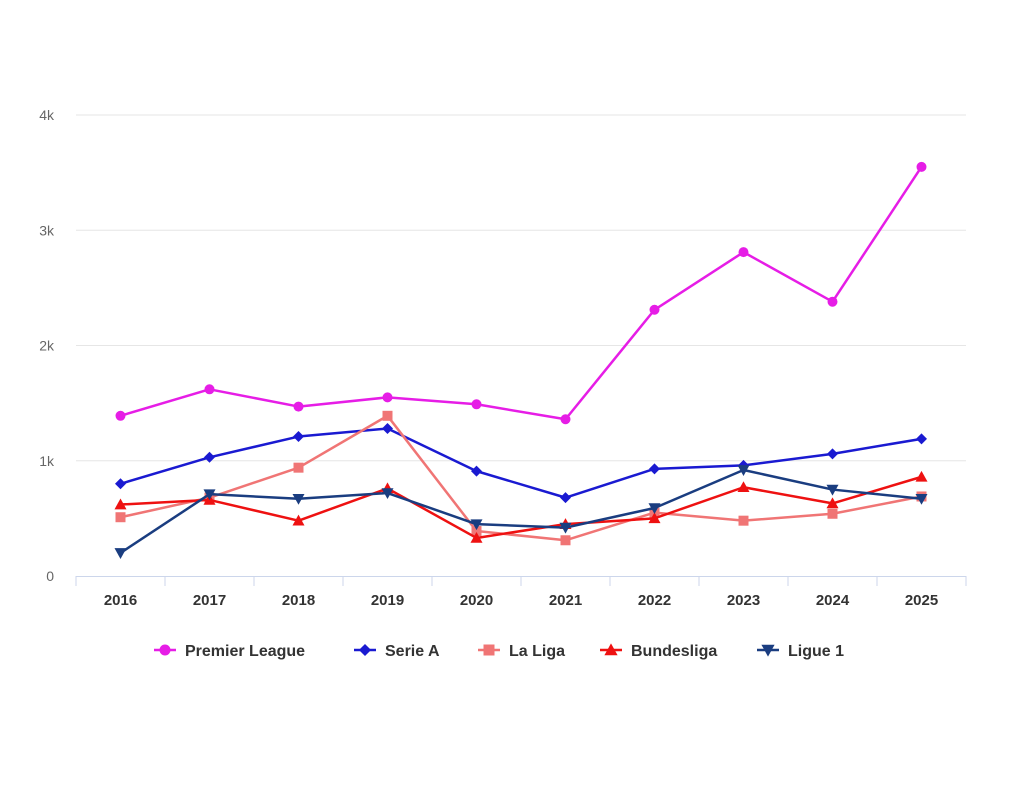 Image resolution: width=1024 pixels, height=785 pixels. I want to click on x-tick-label: 2017, so click(209, 600).